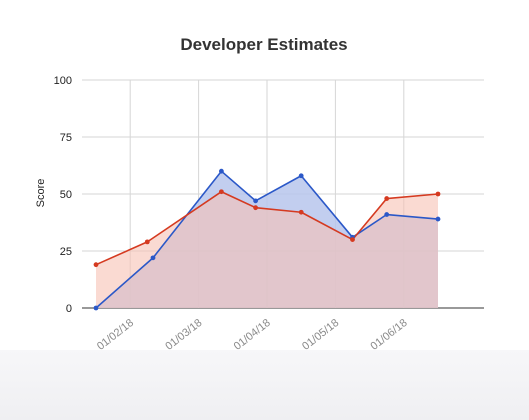 Image resolution: width=529 pixels, height=420 pixels. Describe the element at coordinates (183, 335) in the screenshot. I see `x-tick-label: 01/03/18` at that location.